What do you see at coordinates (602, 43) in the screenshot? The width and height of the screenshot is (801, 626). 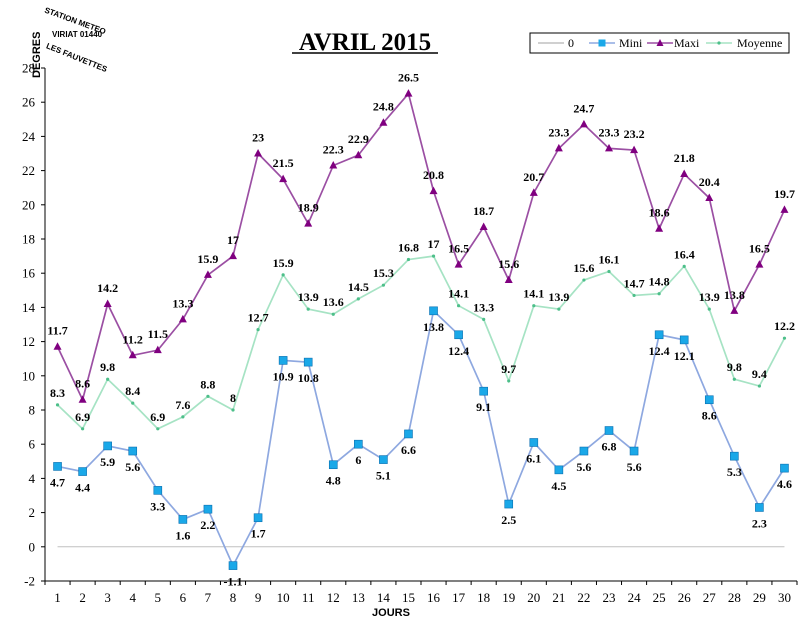 I see `legend-marker-mini` at bounding box center [602, 43].